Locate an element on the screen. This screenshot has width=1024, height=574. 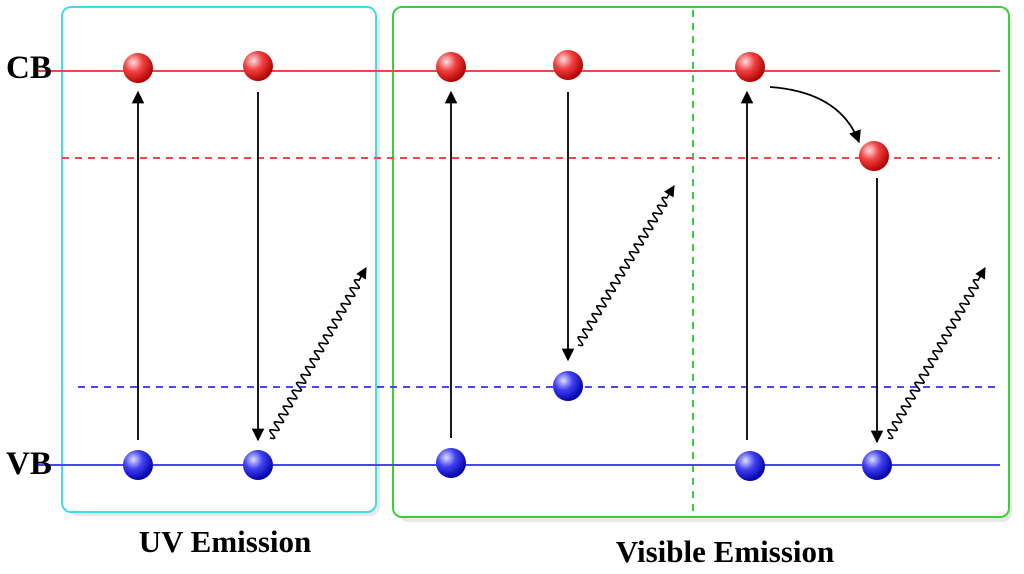
visible-emission-label: Visible Emission is located at coordinates (725, 551).